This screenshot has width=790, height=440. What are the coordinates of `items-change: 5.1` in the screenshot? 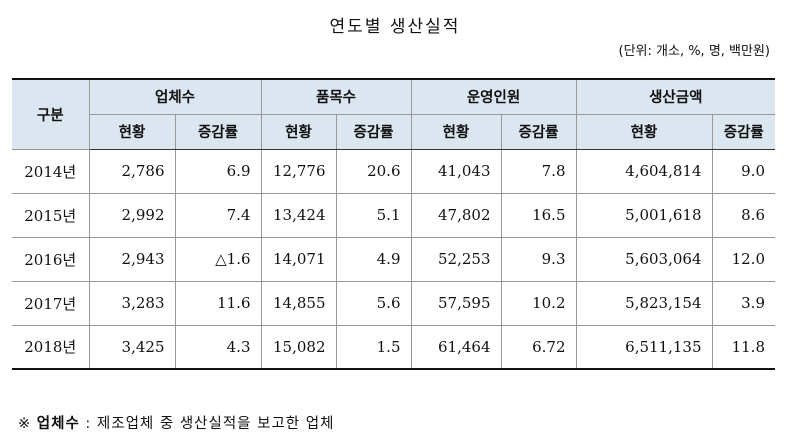 It's located at (373, 215).